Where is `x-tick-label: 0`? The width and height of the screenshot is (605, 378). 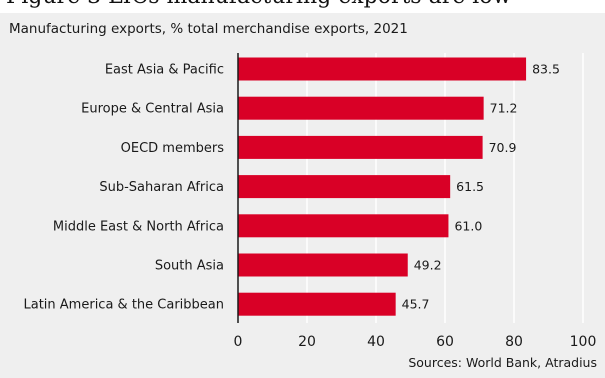 x-tick-label: 0 is located at coordinates (238, 342).